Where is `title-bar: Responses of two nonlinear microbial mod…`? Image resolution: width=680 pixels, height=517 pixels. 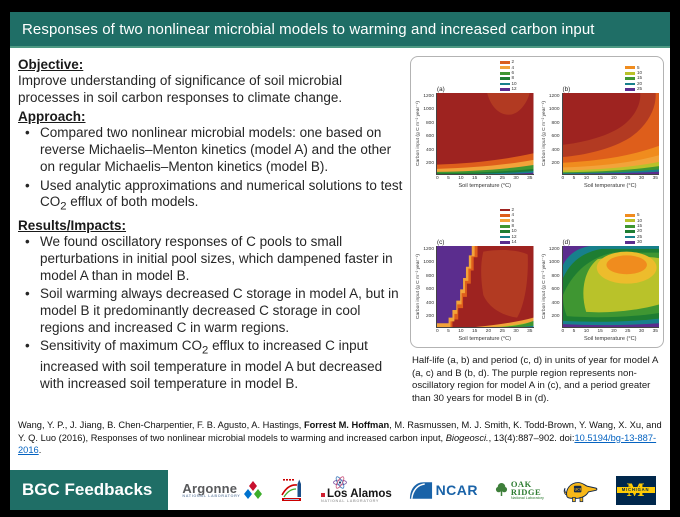 title-bar: Responses of two nonlinear microbial mod… is located at coordinates (340, 30).